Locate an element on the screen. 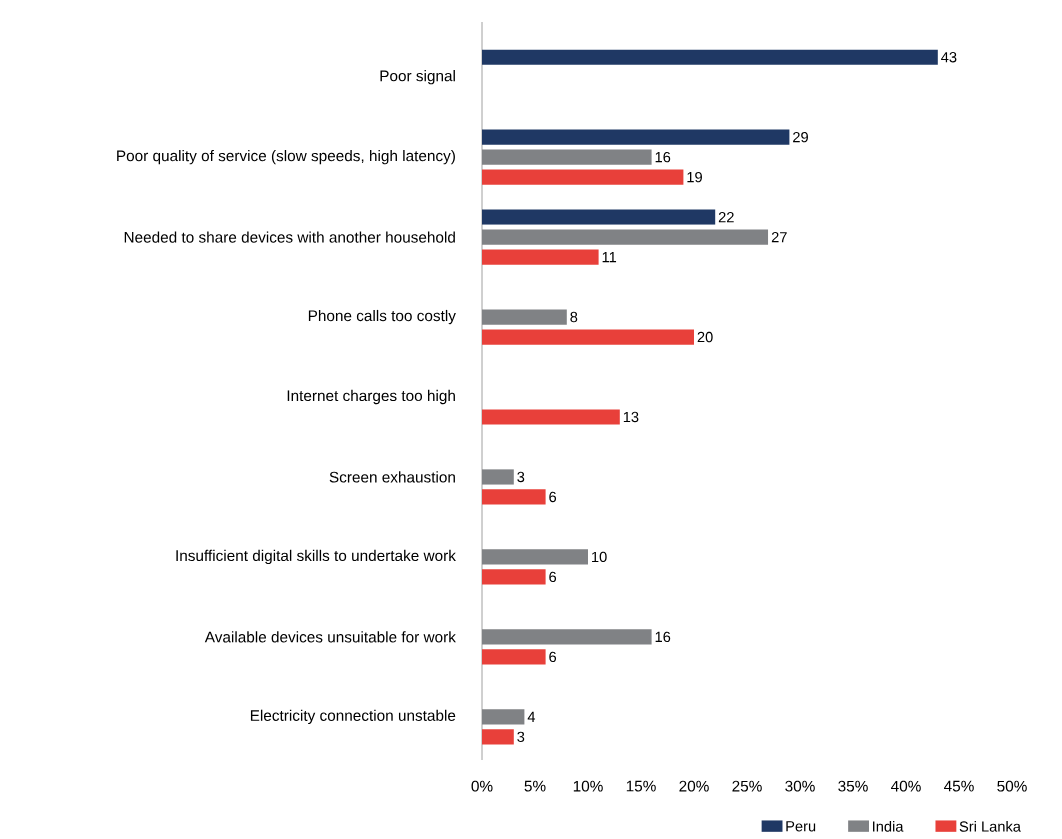 The image size is (1062, 839). data-label: 4 is located at coordinates (531, 716).